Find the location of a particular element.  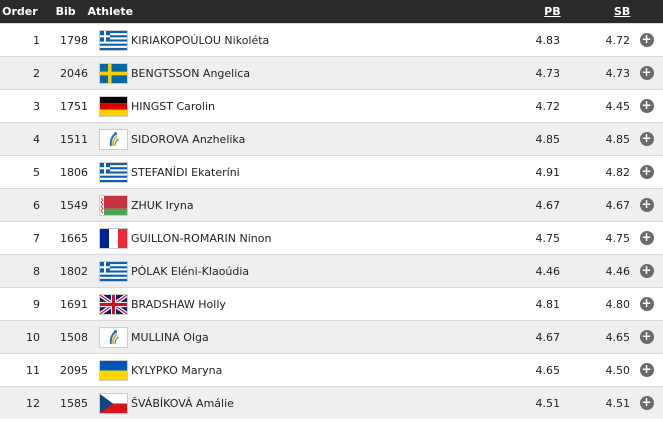

row-order: 1 is located at coordinates (36, 40).